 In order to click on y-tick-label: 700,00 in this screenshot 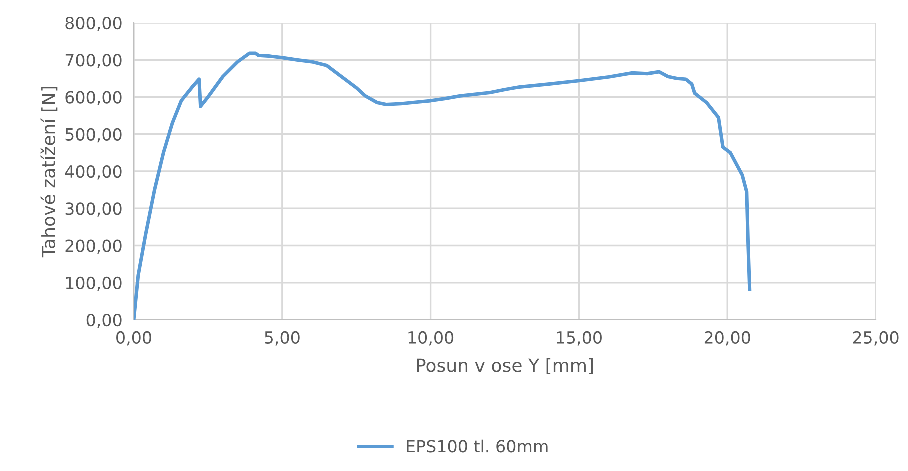, I will do `click(94, 61)`.